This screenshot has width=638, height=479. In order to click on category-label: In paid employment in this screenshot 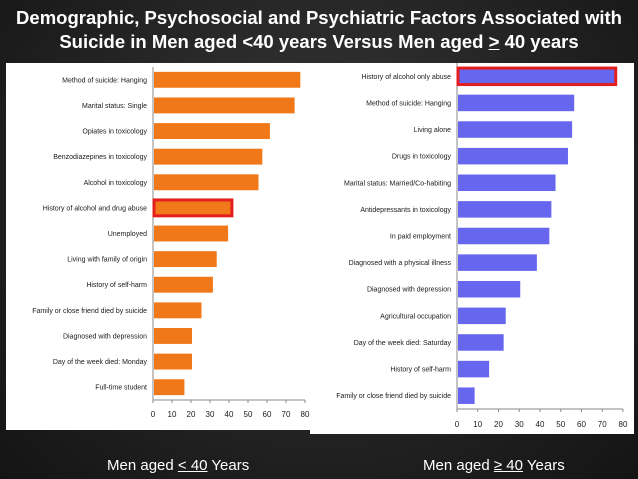, I will do `click(420, 237)`.